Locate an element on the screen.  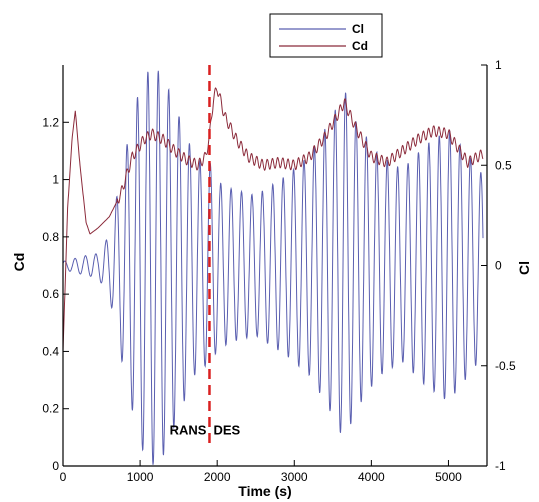
x-tick-label: 3000 is located at coordinates (294, 477).